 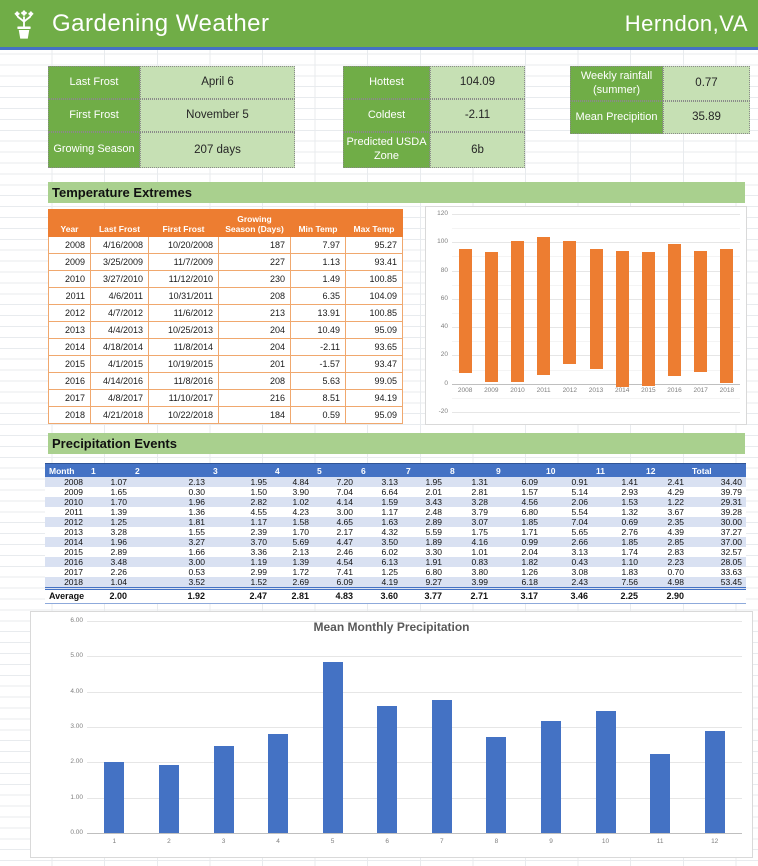 What do you see at coordinates (433, 532) in the screenshot?
I see `table-cell: 5.59` at bounding box center [433, 532].